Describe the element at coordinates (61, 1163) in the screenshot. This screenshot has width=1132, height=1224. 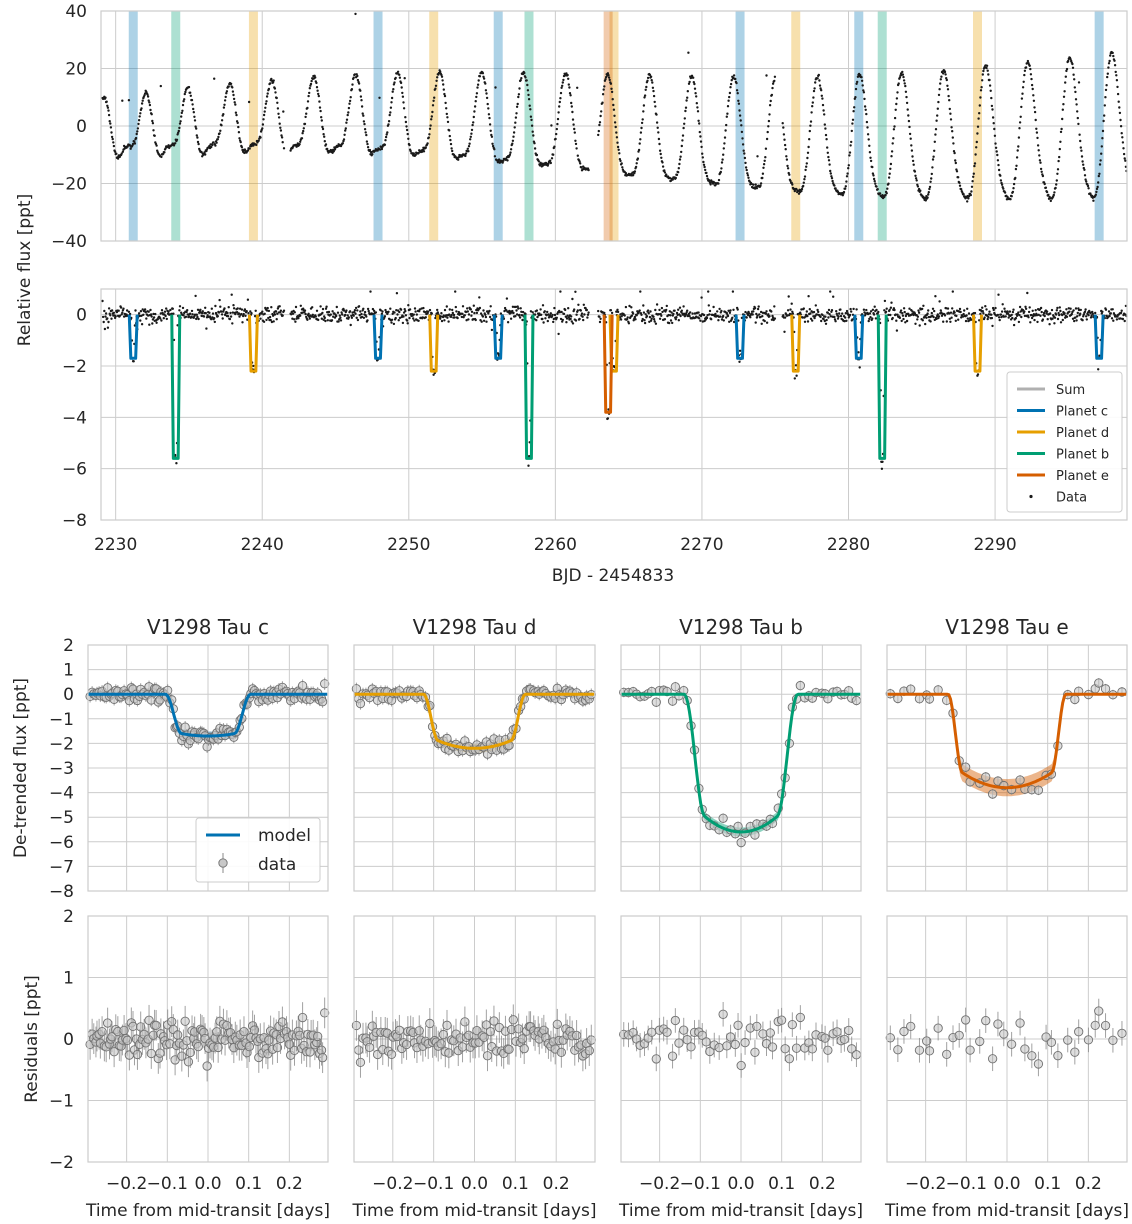
I see `y-tick-label: −2` at that location.